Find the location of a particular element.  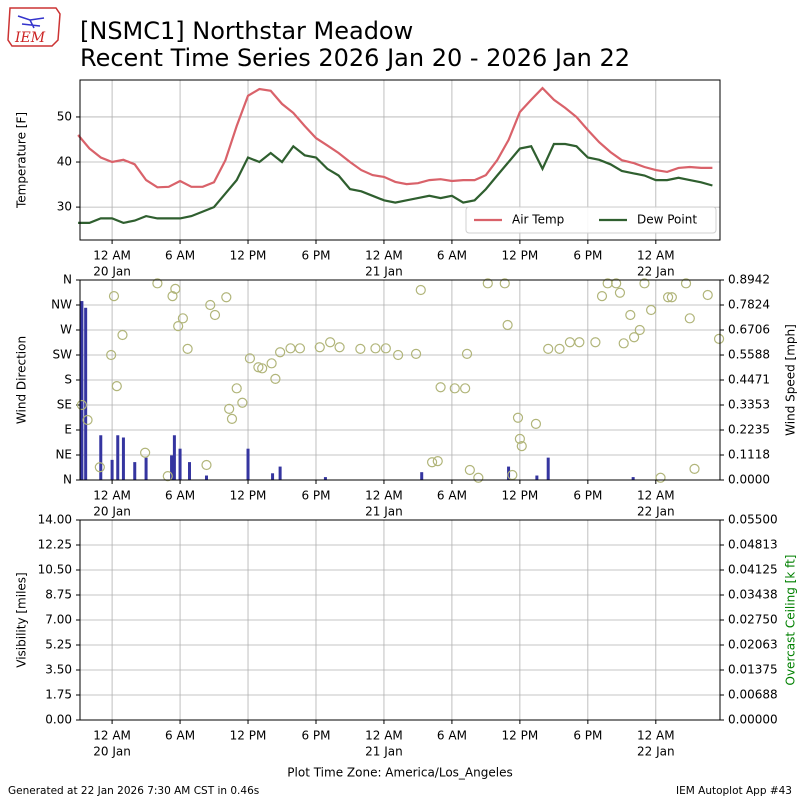

x-axis-label: Plot Time Zone: America/Los_Angeles is located at coordinates (399, 773).